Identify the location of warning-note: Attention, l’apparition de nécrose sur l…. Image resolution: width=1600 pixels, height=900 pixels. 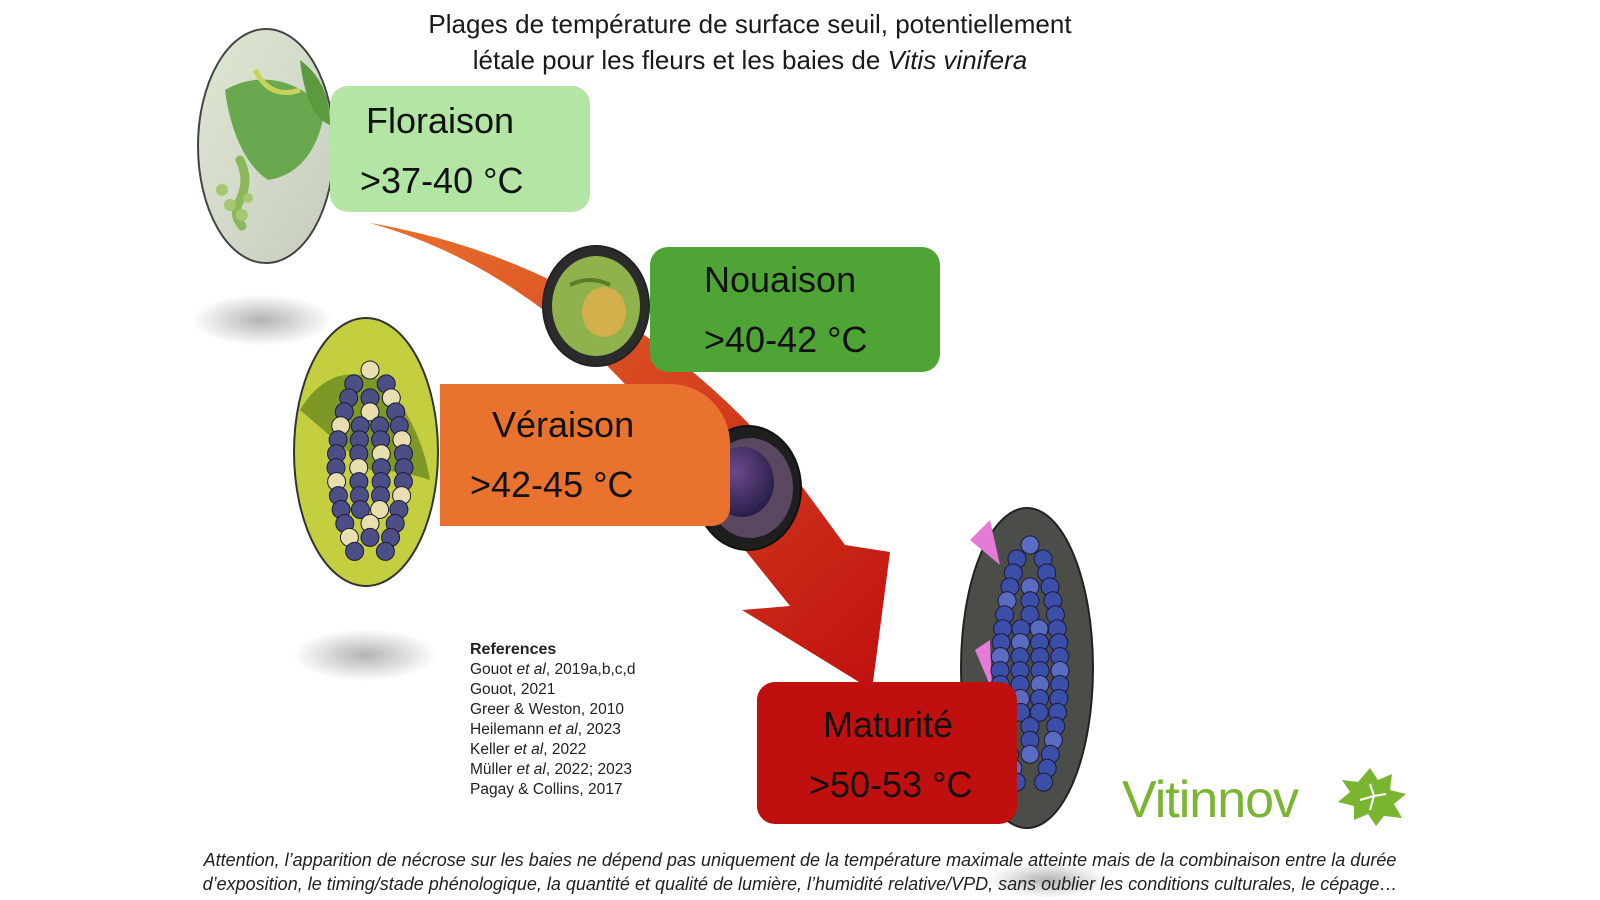
(800, 872).